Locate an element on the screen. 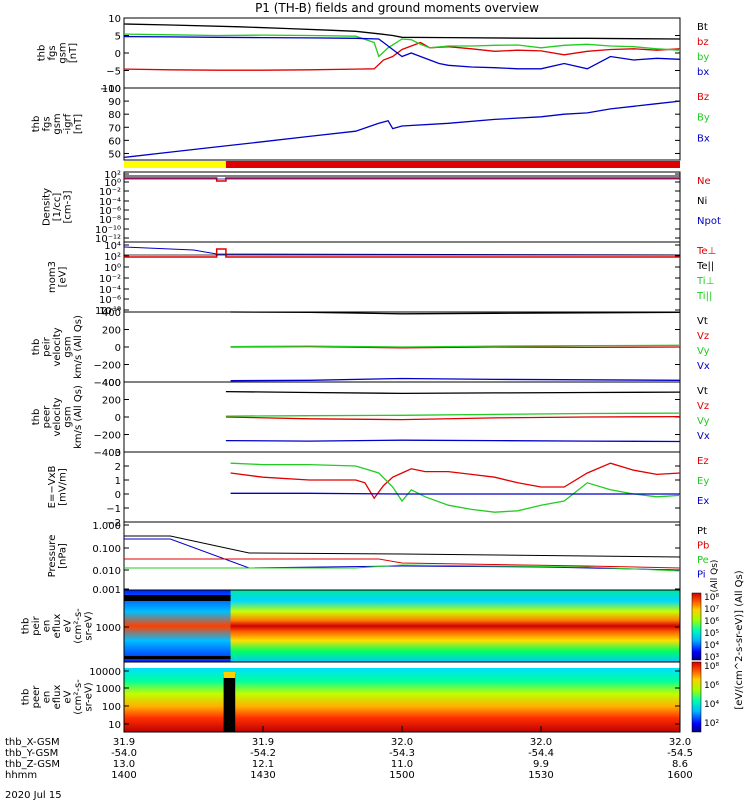 This screenshot has width=750, height=800. x-tick-label: 12.1 is located at coordinates (263, 764).